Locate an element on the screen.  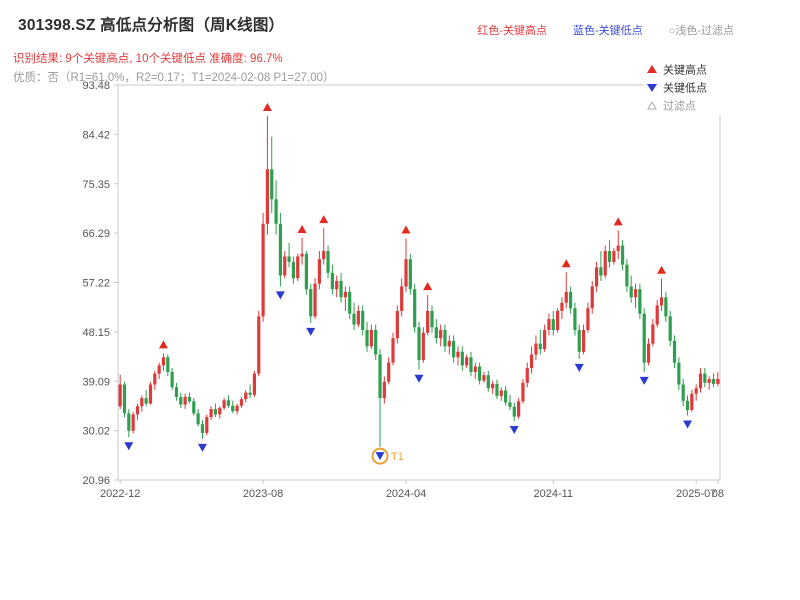
x-tick-label: 2024-04 is located at coordinates (406, 494).